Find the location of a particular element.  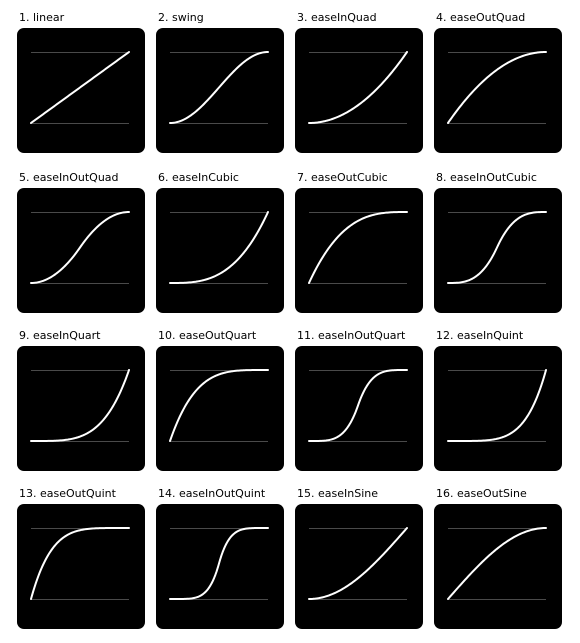

easing-label: 11. easeInOutQuart is located at coordinates (351, 335).